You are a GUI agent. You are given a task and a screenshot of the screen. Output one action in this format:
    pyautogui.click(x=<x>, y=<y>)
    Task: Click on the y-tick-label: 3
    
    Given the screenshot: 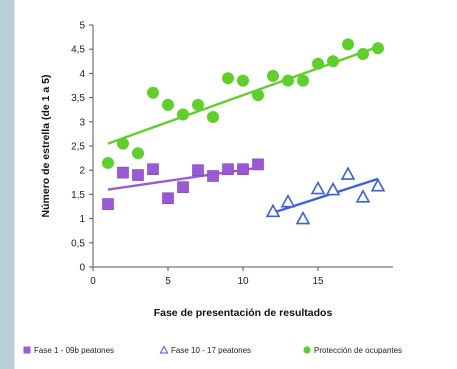 What is the action you would take?
    pyautogui.click(x=82, y=122)
    